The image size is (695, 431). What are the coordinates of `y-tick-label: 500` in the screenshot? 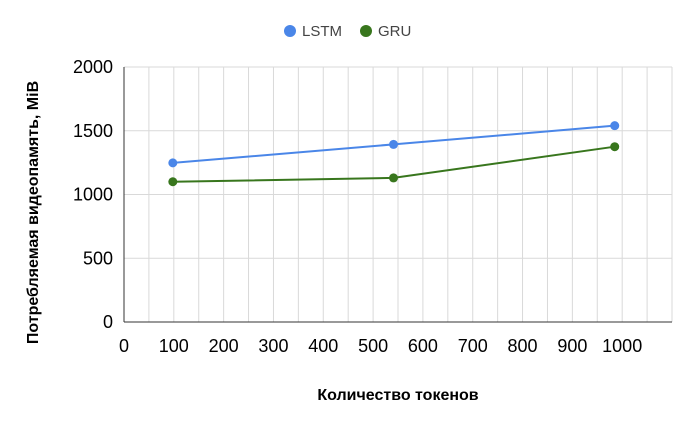 It's located at (98, 258).